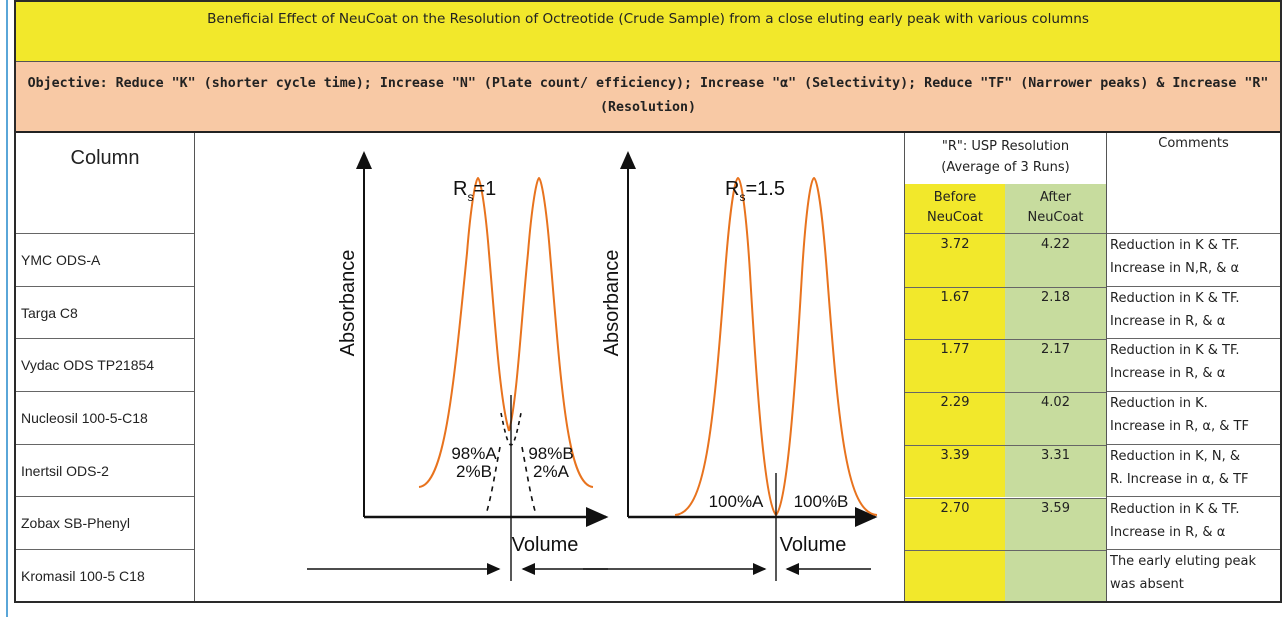 This screenshot has height=617, width=1285. Describe the element at coordinates (1055, 260) in the screenshot. I see `after-value: 4.22` at that location.